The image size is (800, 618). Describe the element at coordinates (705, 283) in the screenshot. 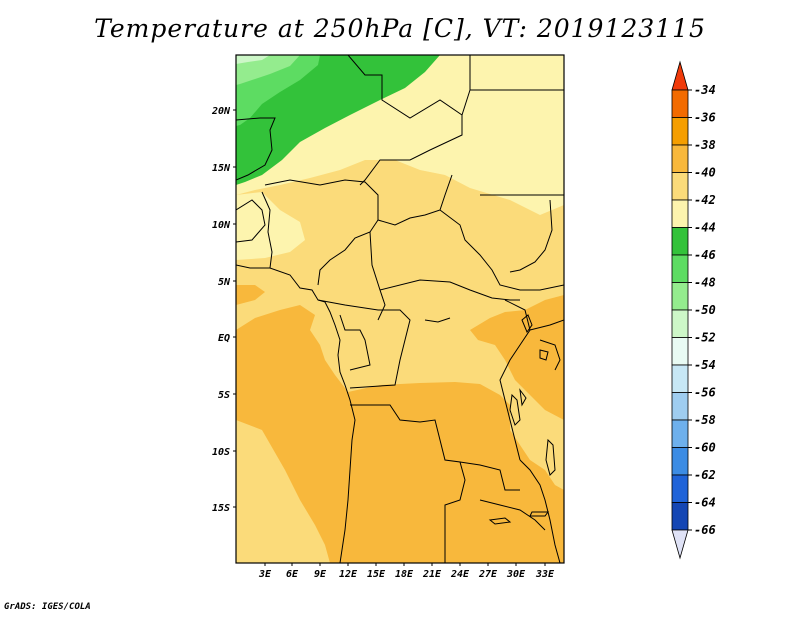

I see `colorbar-label: -48` at that location.